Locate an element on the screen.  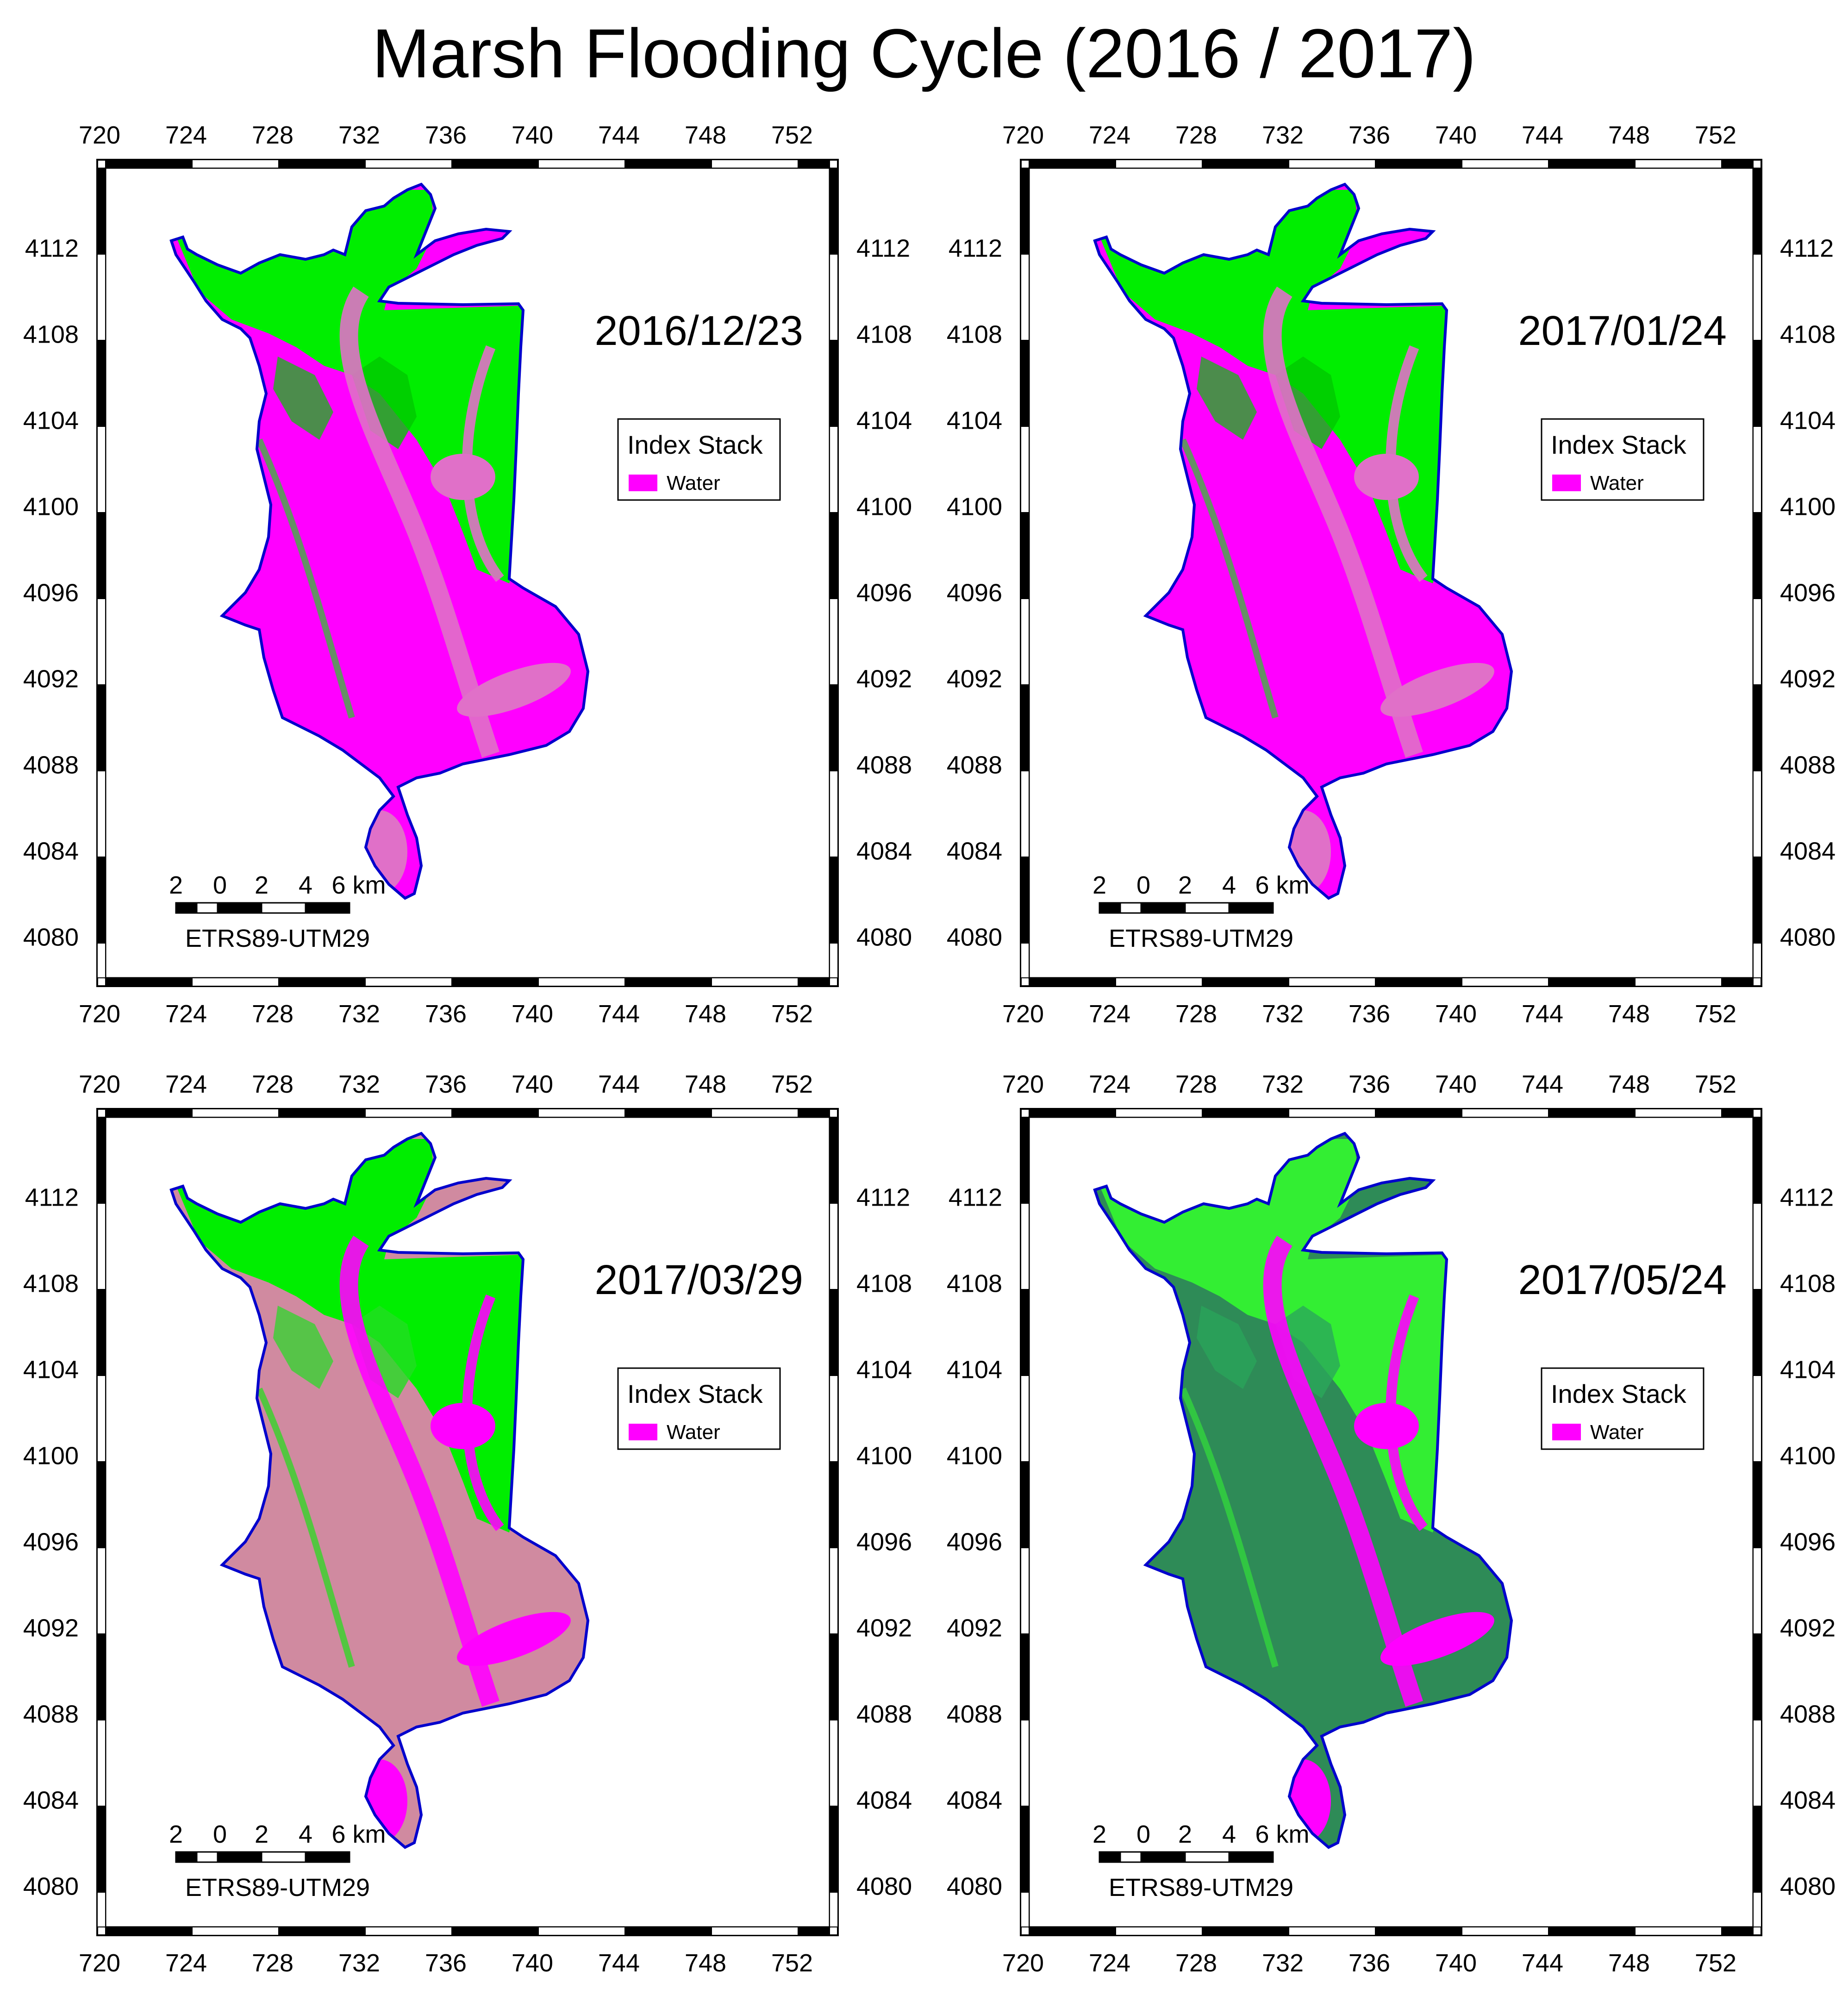
figure-title: Marsh Flooding Cycle (2016 / 2017) is located at coordinates (924, 53).